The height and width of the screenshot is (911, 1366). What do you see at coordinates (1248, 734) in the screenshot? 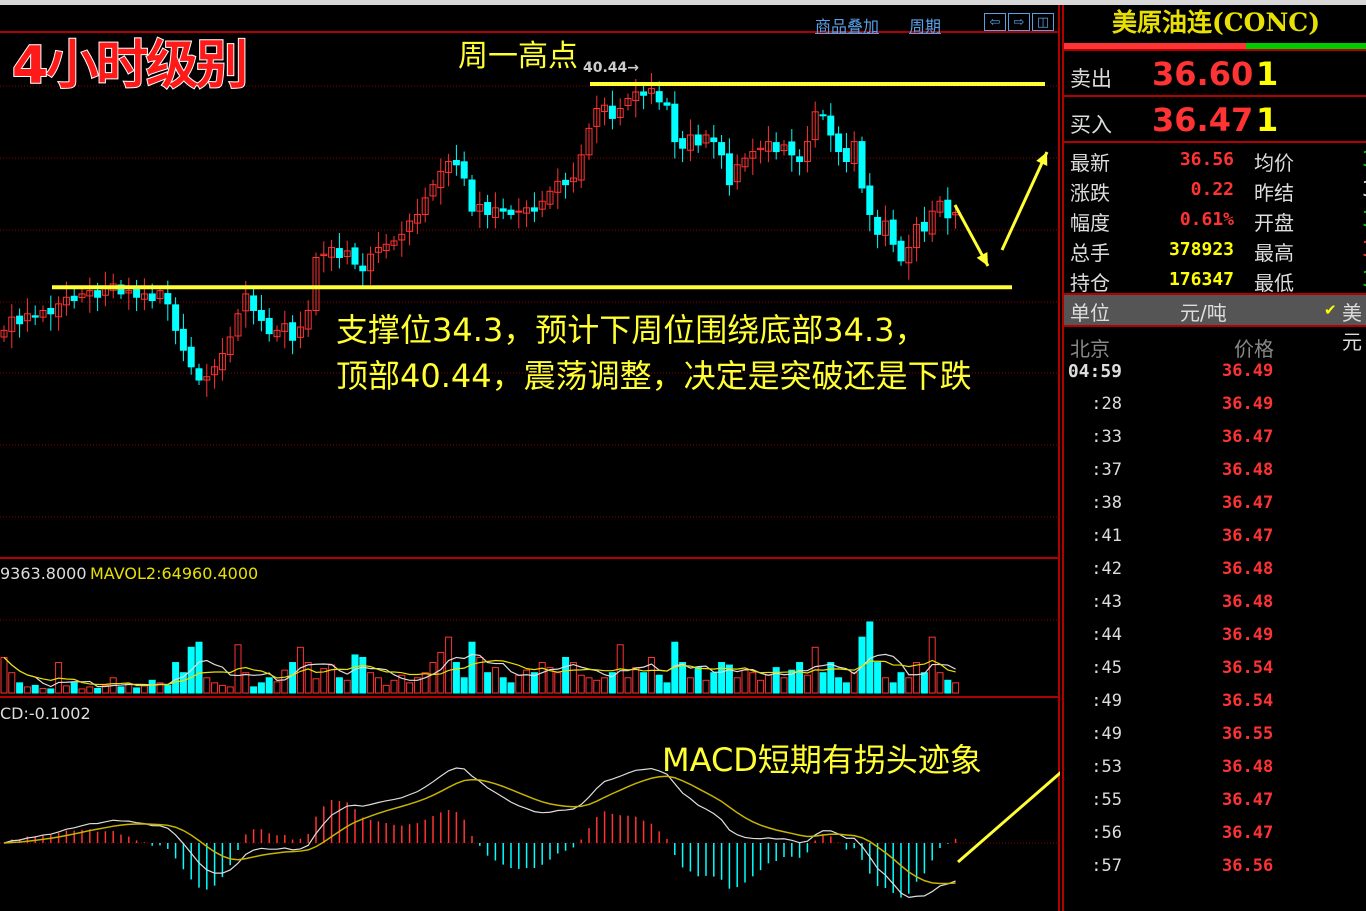
I see `tick-price: 36.55` at bounding box center [1248, 734].